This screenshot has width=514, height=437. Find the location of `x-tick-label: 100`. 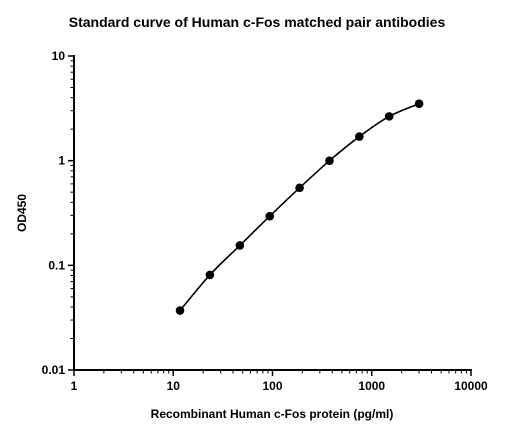

x-tick-label: 100 is located at coordinates (272, 386).